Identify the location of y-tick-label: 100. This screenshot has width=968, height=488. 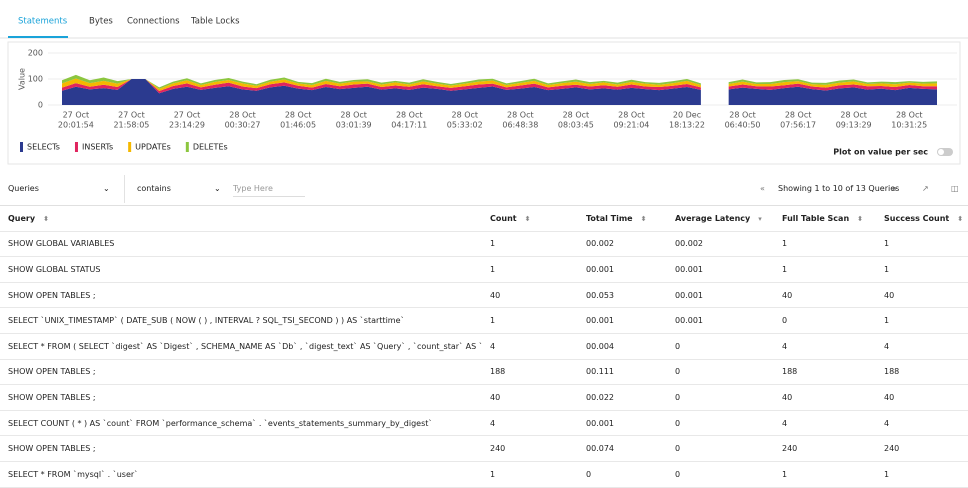
(35, 79).